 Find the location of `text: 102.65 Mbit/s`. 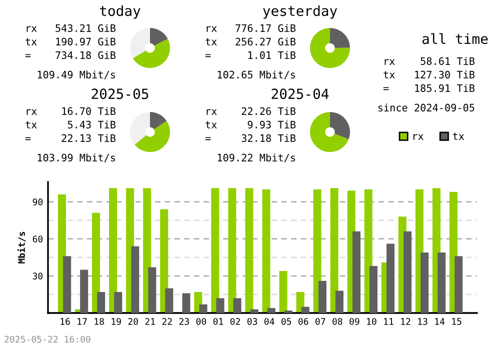

text: 102.65 Mbit/s is located at coordinates (256, 75).